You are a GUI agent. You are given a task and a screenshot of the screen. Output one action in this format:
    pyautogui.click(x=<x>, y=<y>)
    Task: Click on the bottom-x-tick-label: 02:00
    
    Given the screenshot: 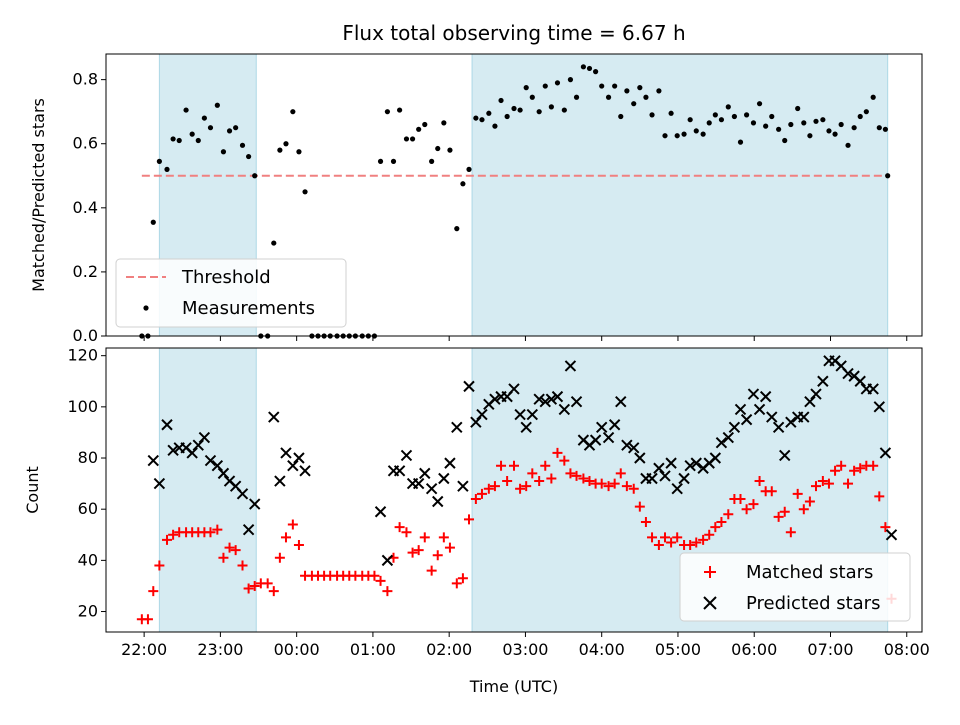 What is the action you would take?
    pyautogui.click(x=449, y=649)
    